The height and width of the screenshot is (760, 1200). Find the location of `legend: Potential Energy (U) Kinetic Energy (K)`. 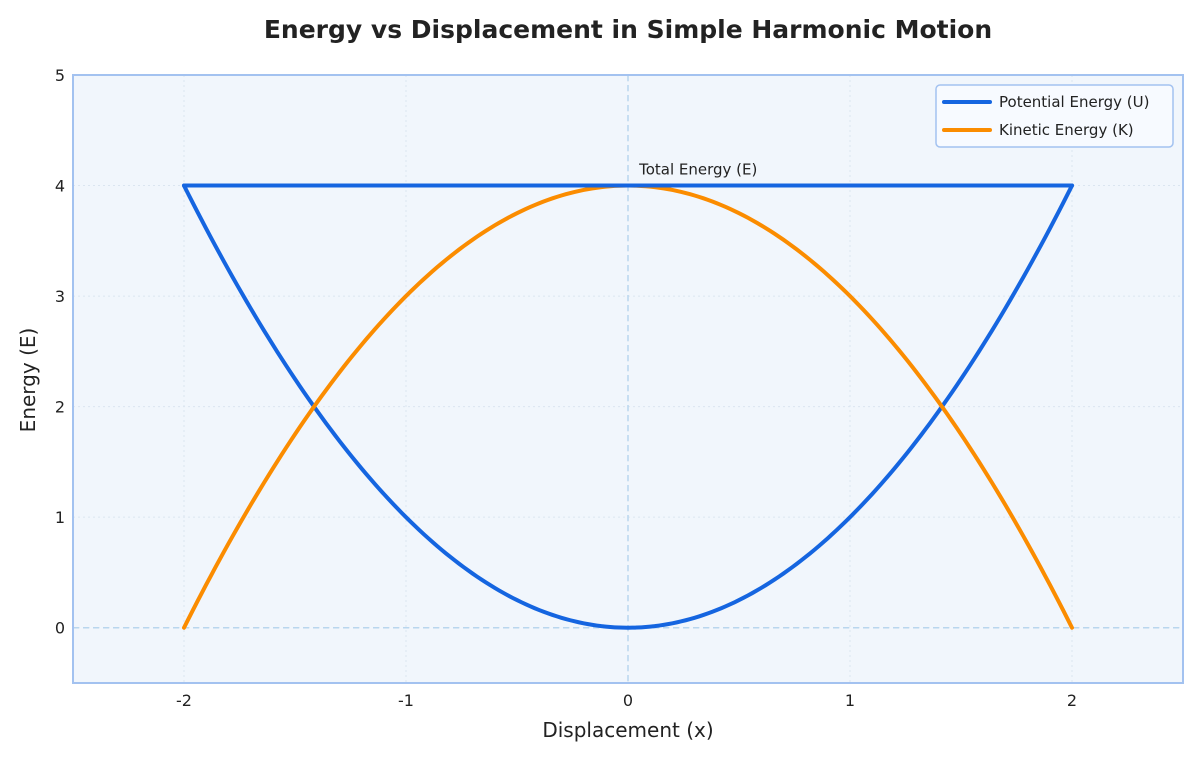

legend: Potential Energy (U) Kinetic Energy (K) is located at coordinates (1054, 116).